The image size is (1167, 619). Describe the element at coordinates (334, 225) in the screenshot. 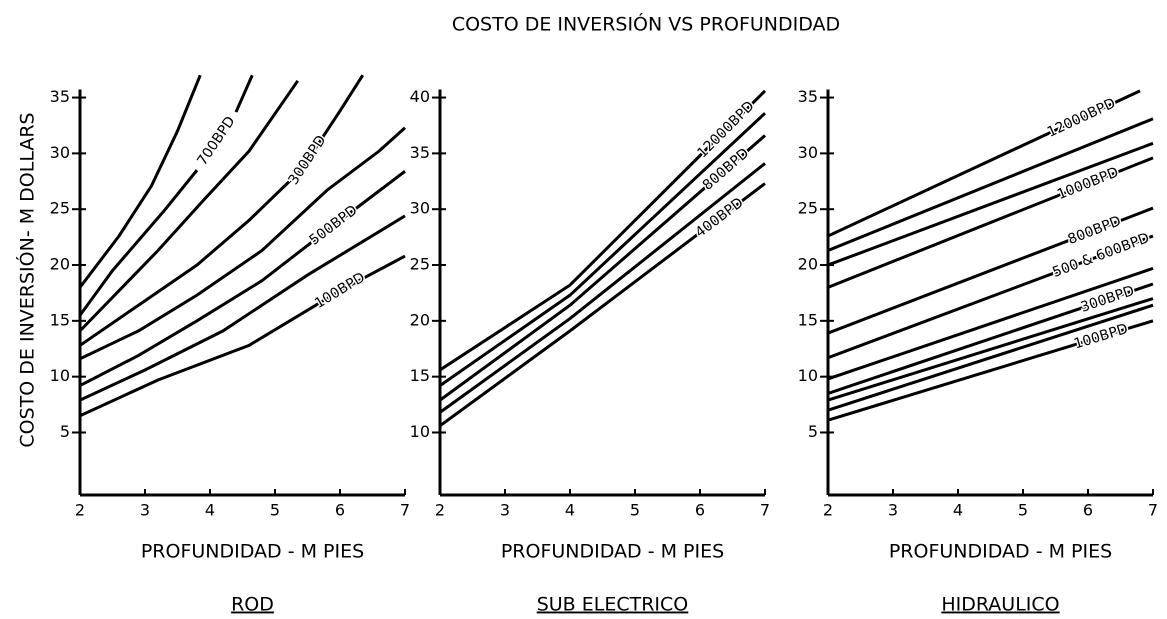

I see `series-label: 500BPD` at that location.